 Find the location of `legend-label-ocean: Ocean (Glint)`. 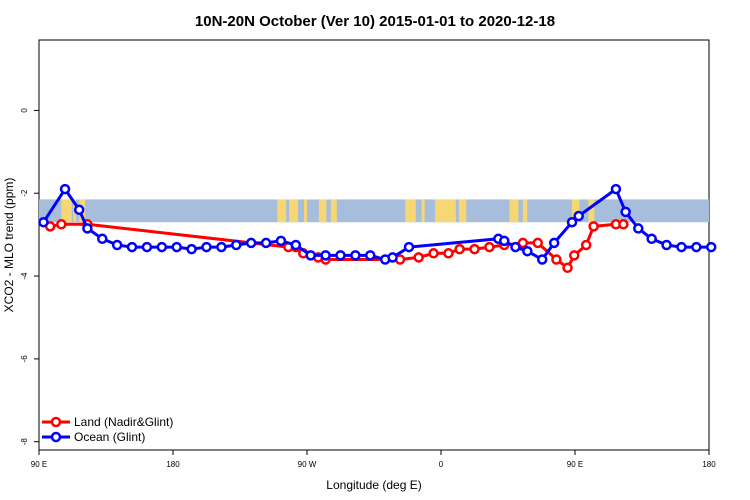

legend-label-ocean: Ocean (Glint) is located at coordinates (109, 437).